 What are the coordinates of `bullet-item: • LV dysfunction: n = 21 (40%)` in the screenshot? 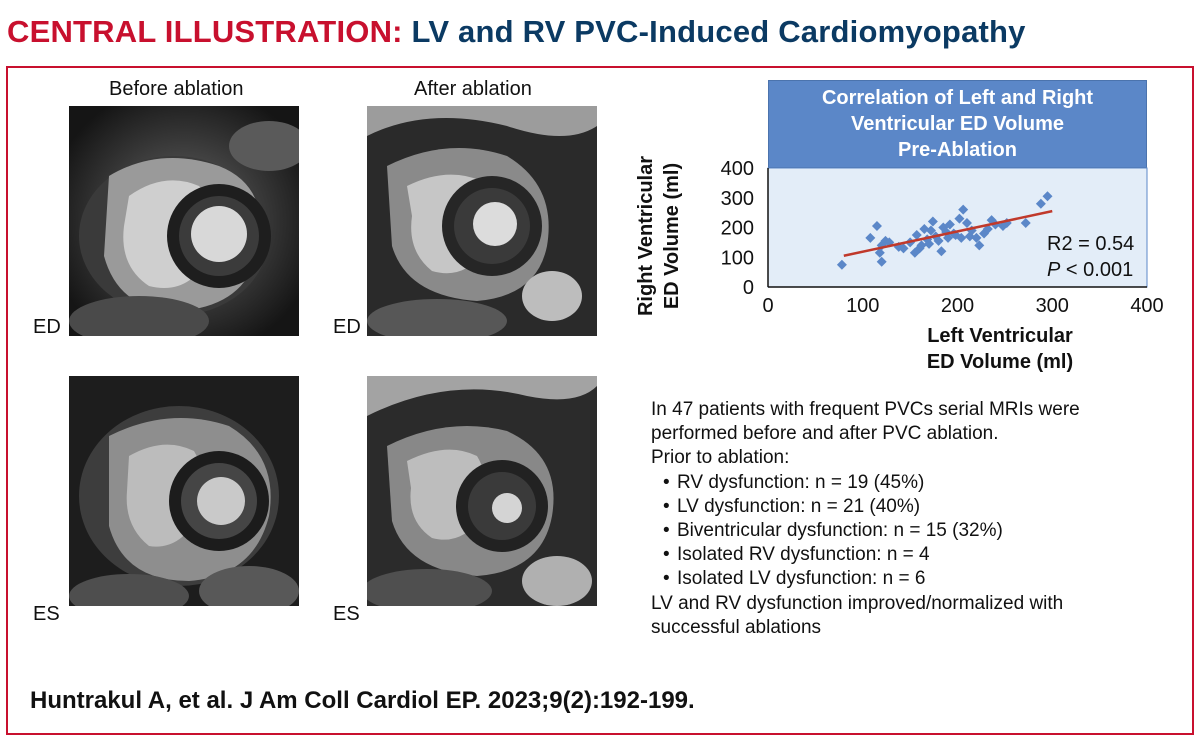 It's located at (921, 507).